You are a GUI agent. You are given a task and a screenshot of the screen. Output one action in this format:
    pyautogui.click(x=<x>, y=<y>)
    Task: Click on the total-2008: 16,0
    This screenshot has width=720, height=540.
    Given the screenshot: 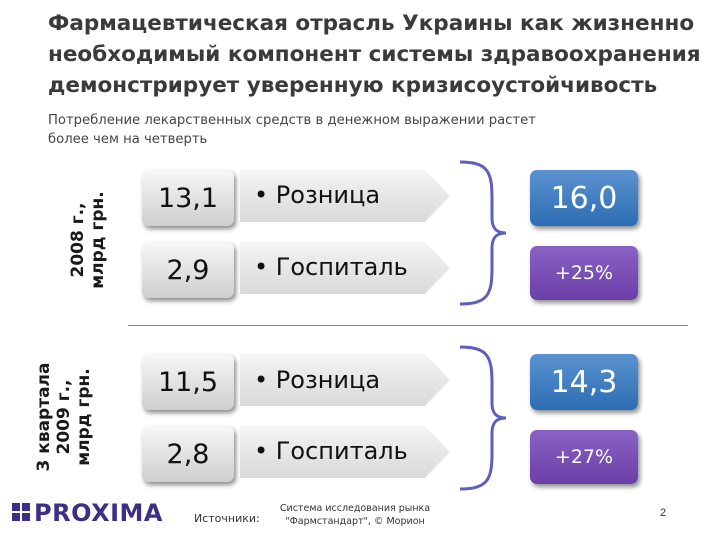 What is the action you would take?
    pyautogui.click(x=584, y=198)
    